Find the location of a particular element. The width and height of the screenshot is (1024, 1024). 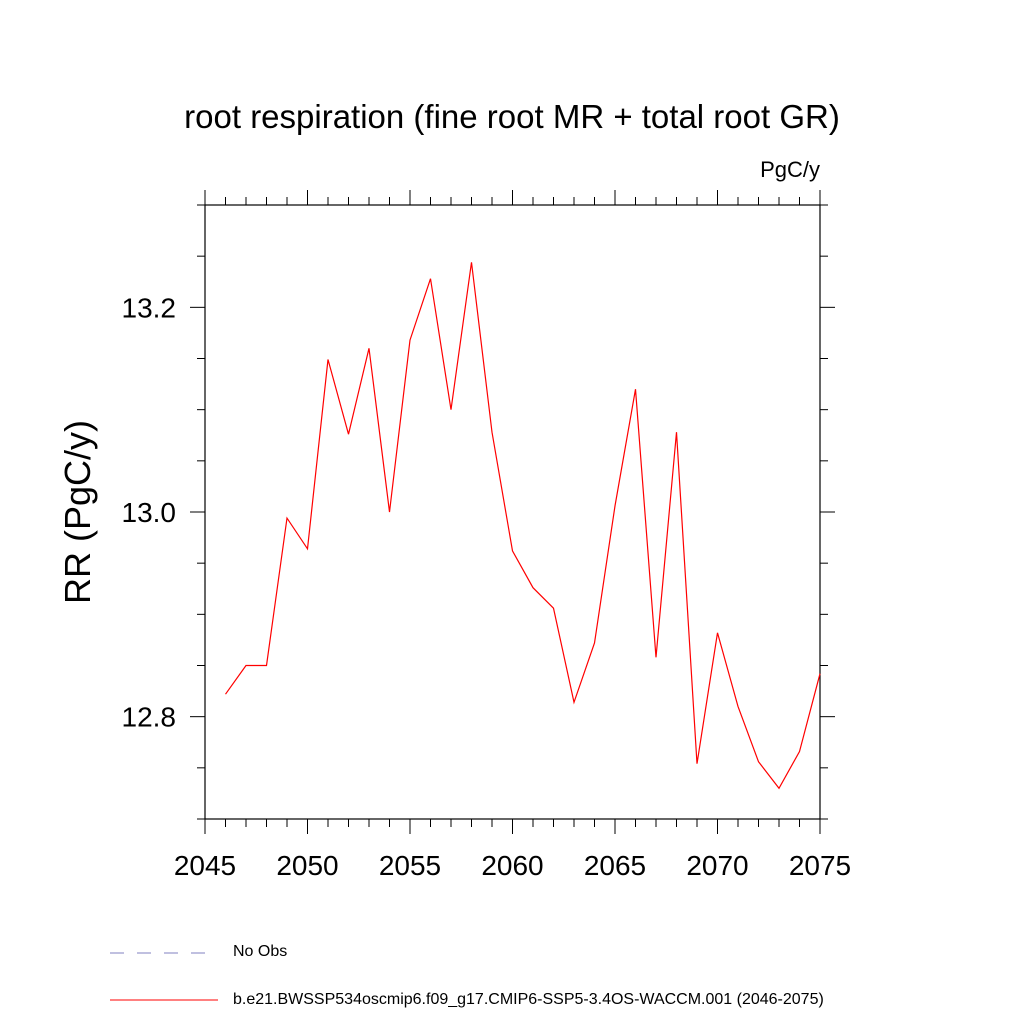

y-tick-label: 13.0 is located at coordinates (149, 512).